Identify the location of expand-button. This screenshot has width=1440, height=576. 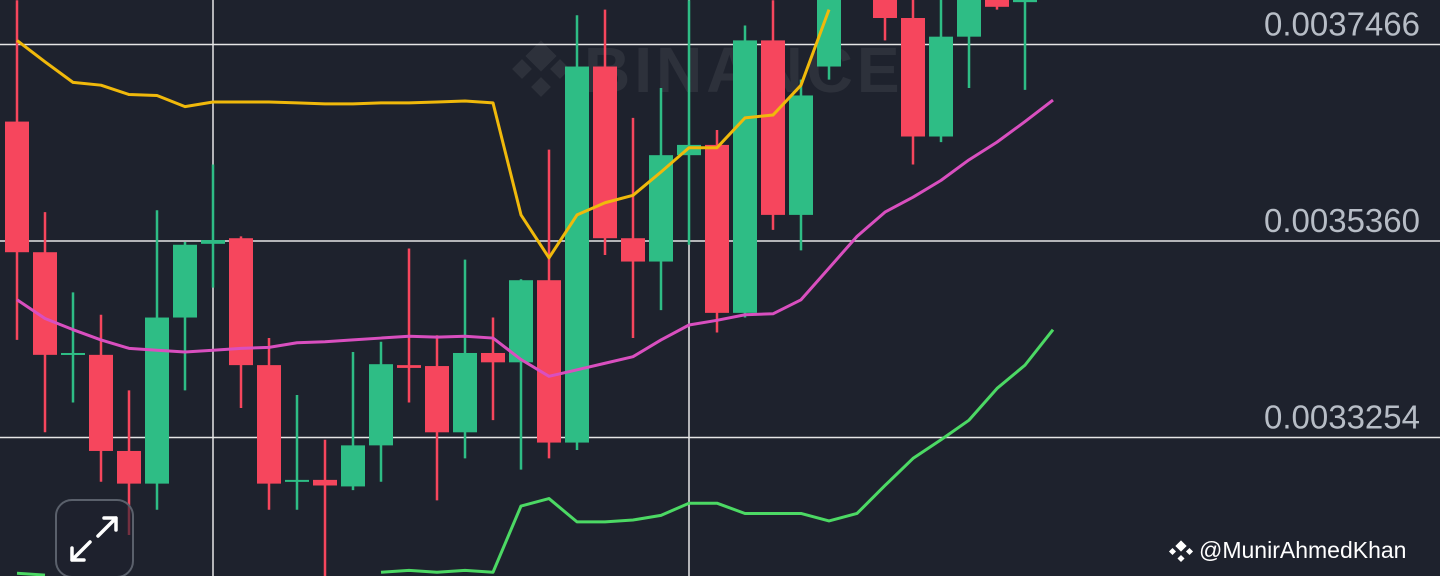
(94, 537).